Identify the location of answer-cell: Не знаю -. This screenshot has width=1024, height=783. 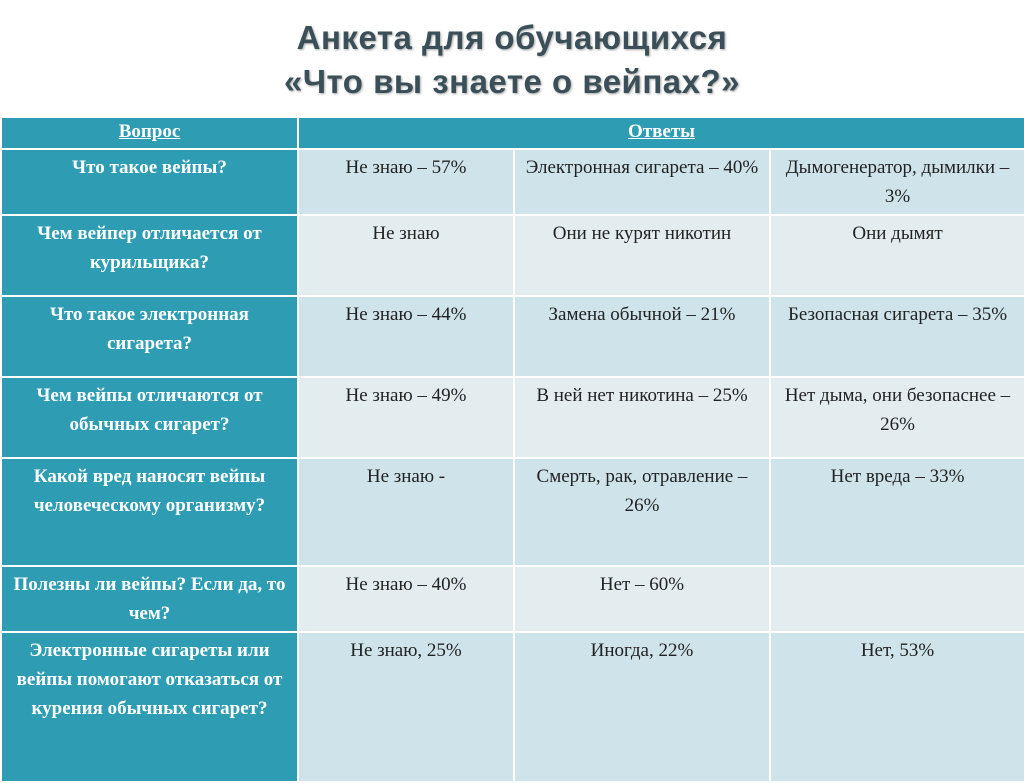
(406, 512).